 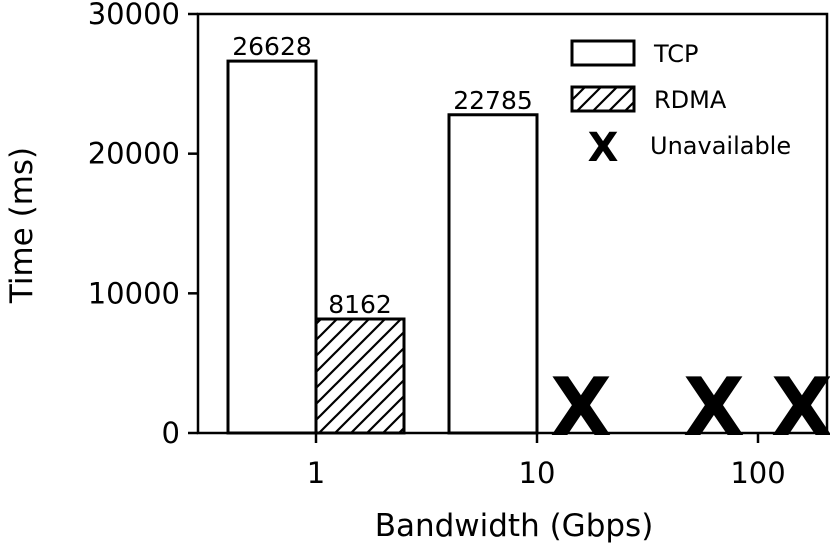 What do you see at coordinates (714, 407) in the screenshot?
I see `unavailable-marker-tcp-100: X` at bounding box center [714, 407].